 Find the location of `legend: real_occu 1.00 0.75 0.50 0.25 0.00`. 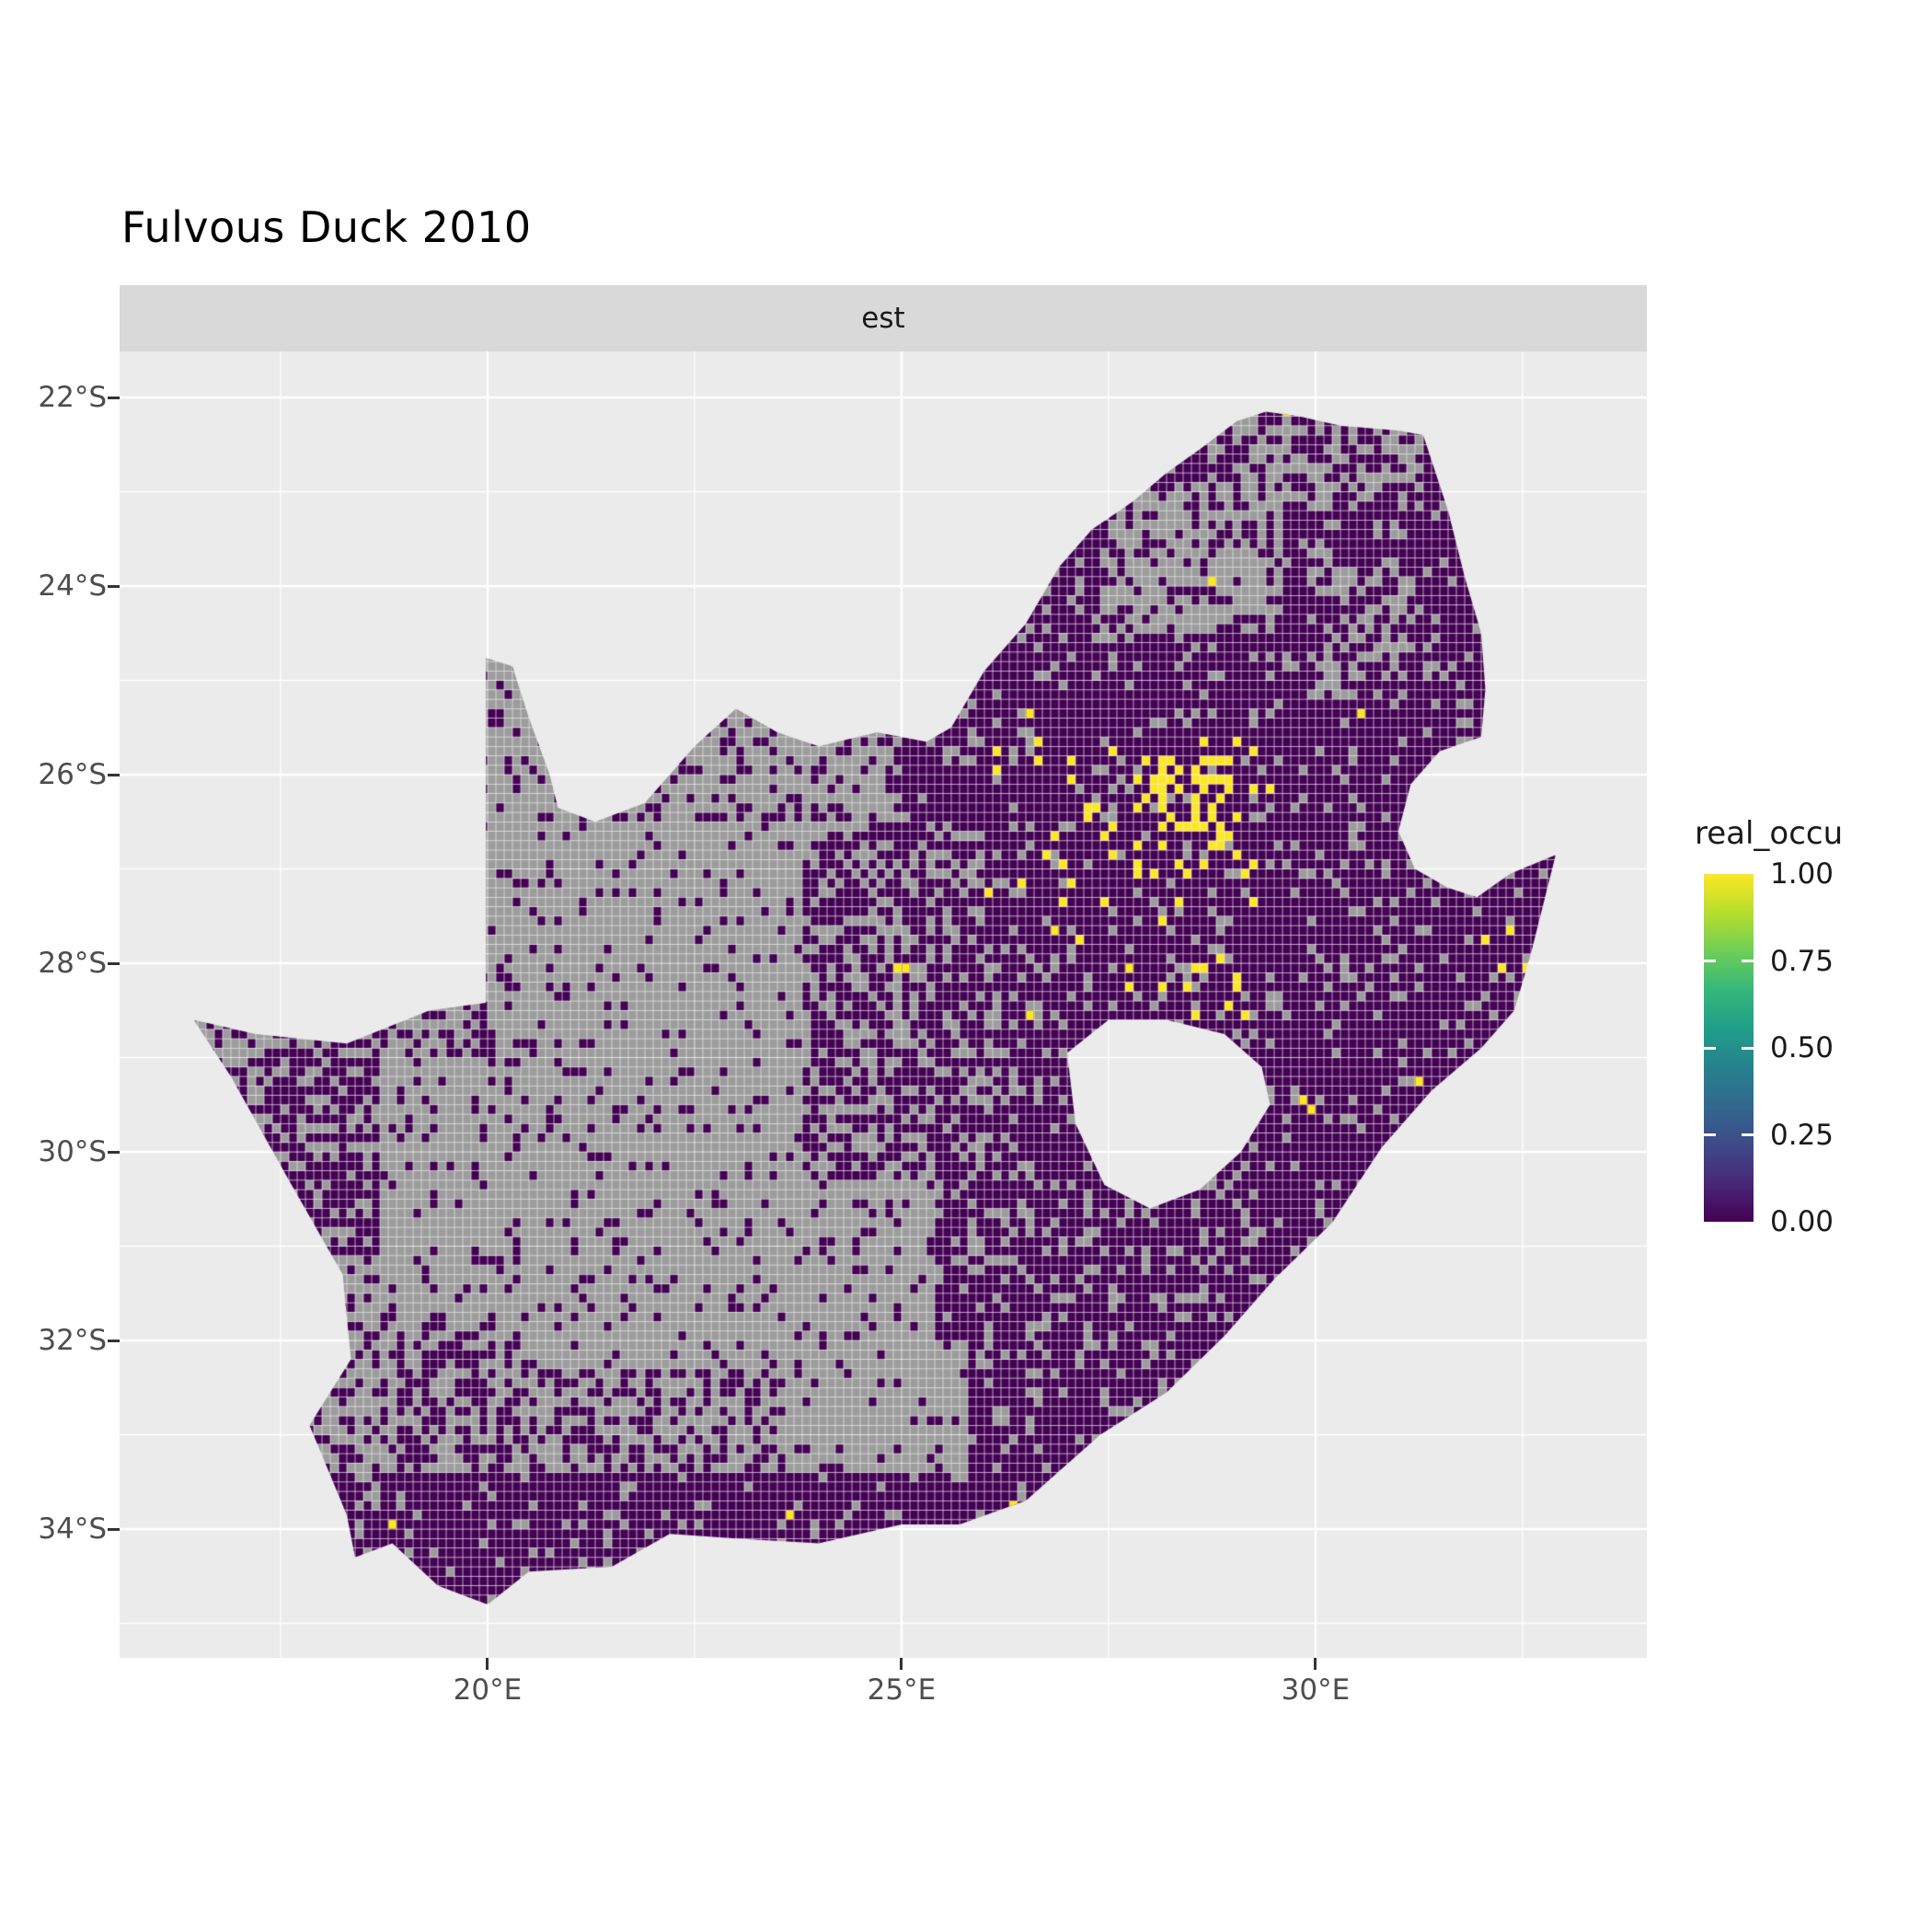

legend: real_occu 1.00 0.75 0.50 0.25 0.00 is located at coordinates (1812, 1045).